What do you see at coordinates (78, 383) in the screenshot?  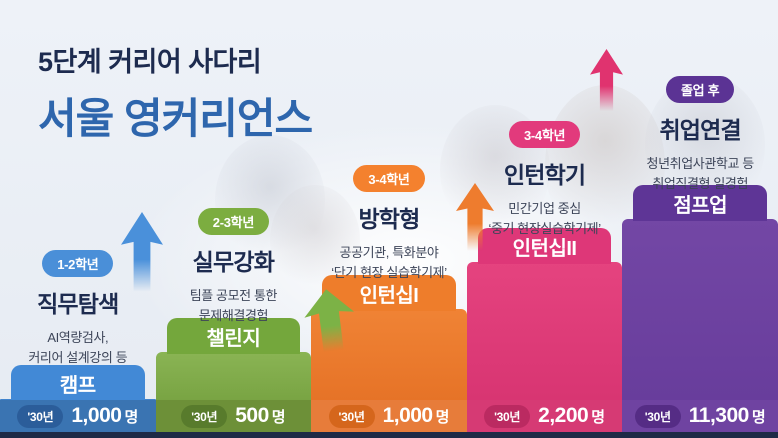 I see `program-name-bar: 캠프` at bounding box center [78, 383].